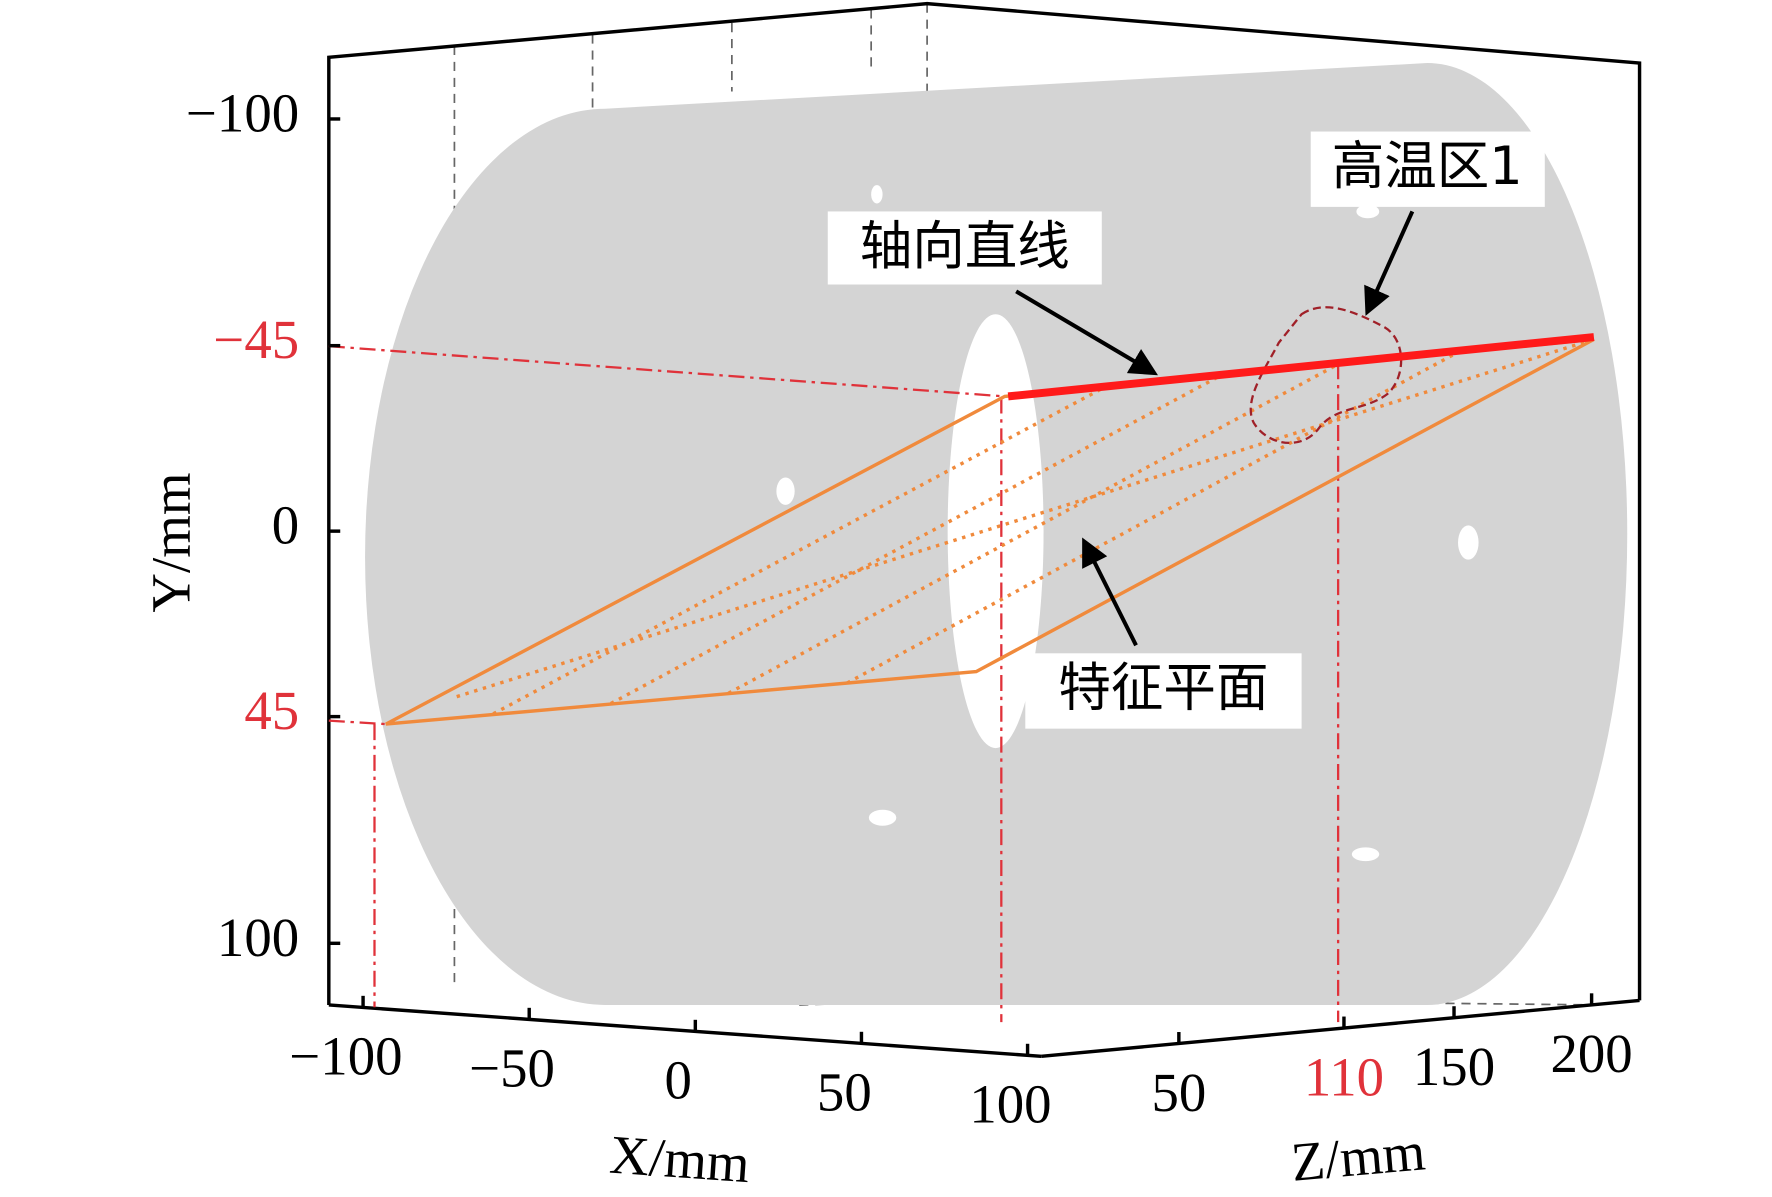 The width and height of the screenshot is (1772, 1197). I want to click on z-tick-label: 50, so click(1178, 1092).